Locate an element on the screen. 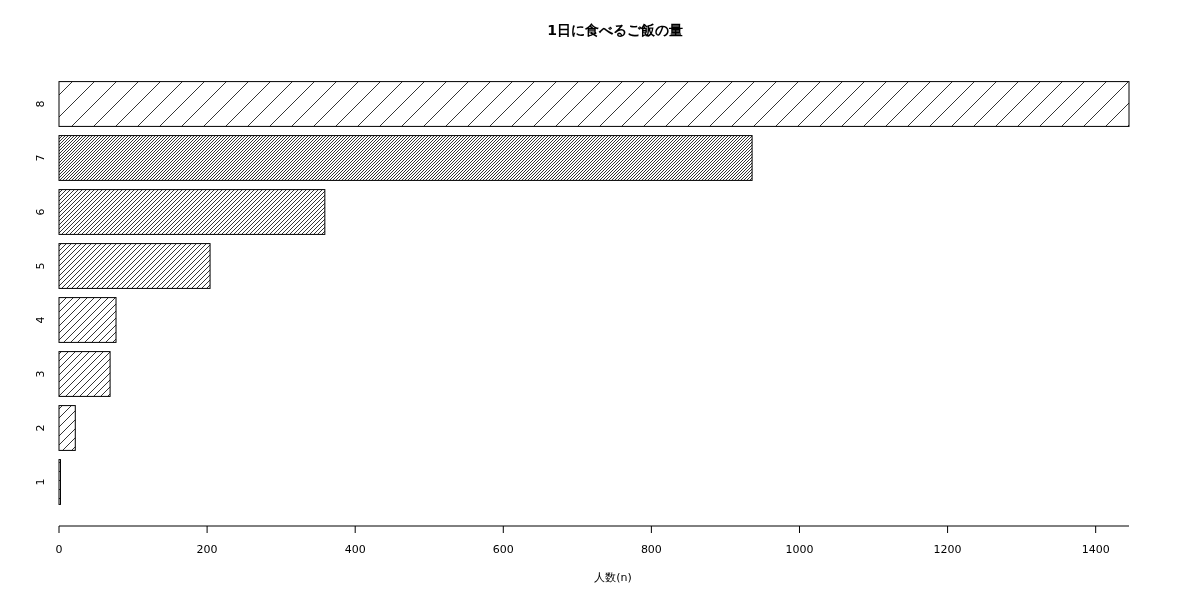 The height and width of the screenshot is (600, 1200). x-axis-title: 人数(n) is located at coordinates (613, 577).